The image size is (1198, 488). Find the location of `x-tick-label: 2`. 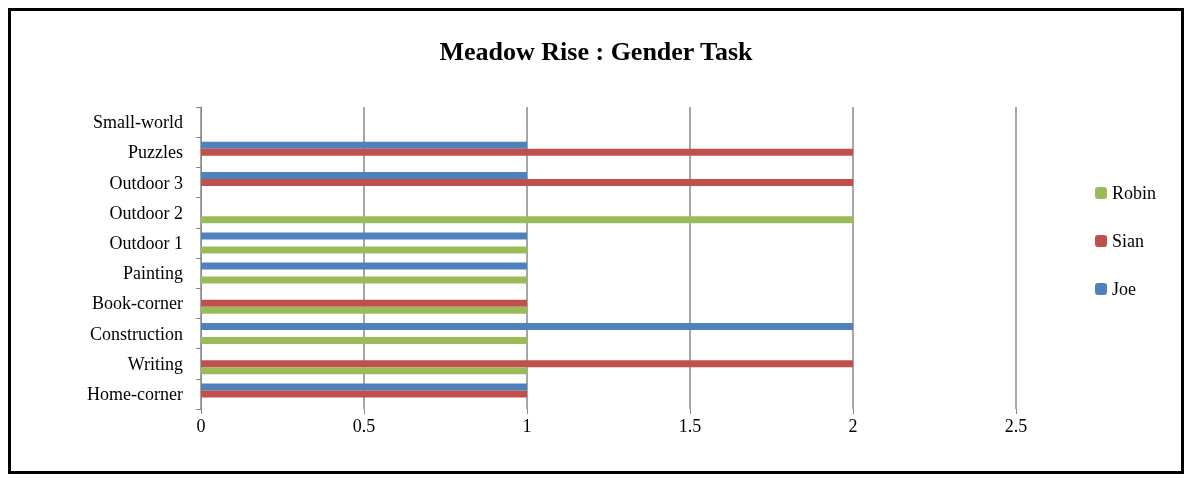

x-tick-label: 2 is located at coordinates (853, 426).